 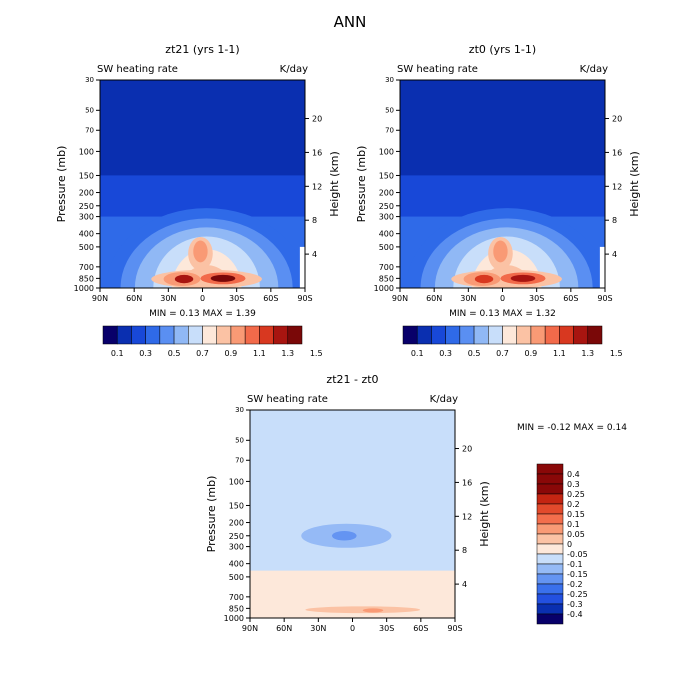 I want to click on y-axis-label: Pressure (mb), so click(x=361, y=184).